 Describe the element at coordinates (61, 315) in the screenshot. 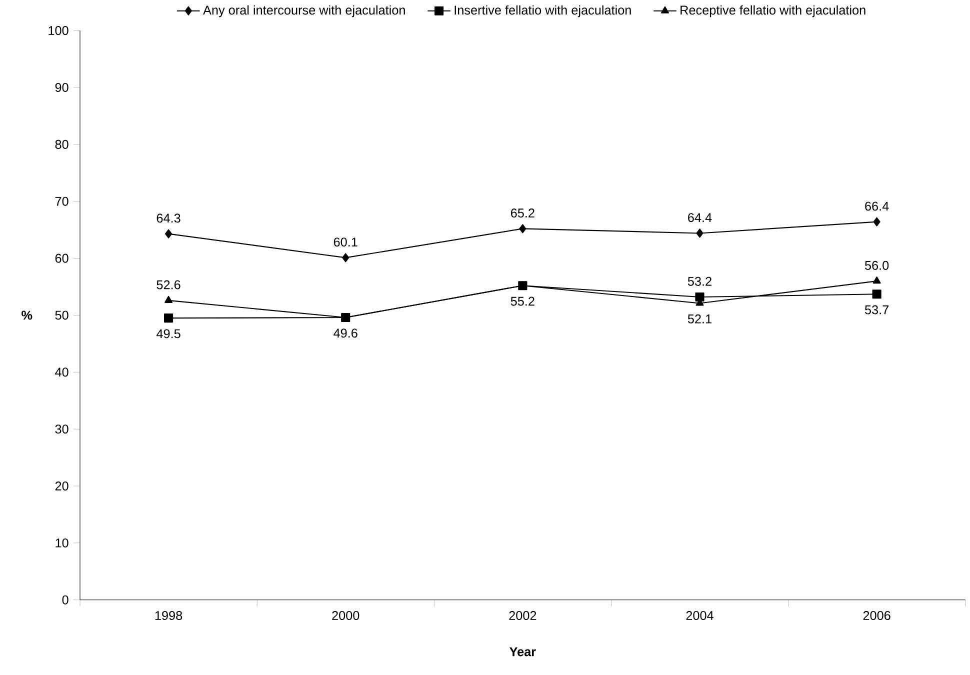

I see `y-tick-label: 50` at that location.